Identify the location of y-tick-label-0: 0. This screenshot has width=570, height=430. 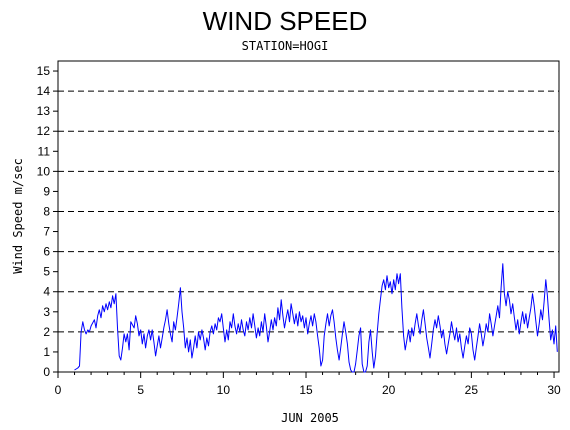
(46, 372).